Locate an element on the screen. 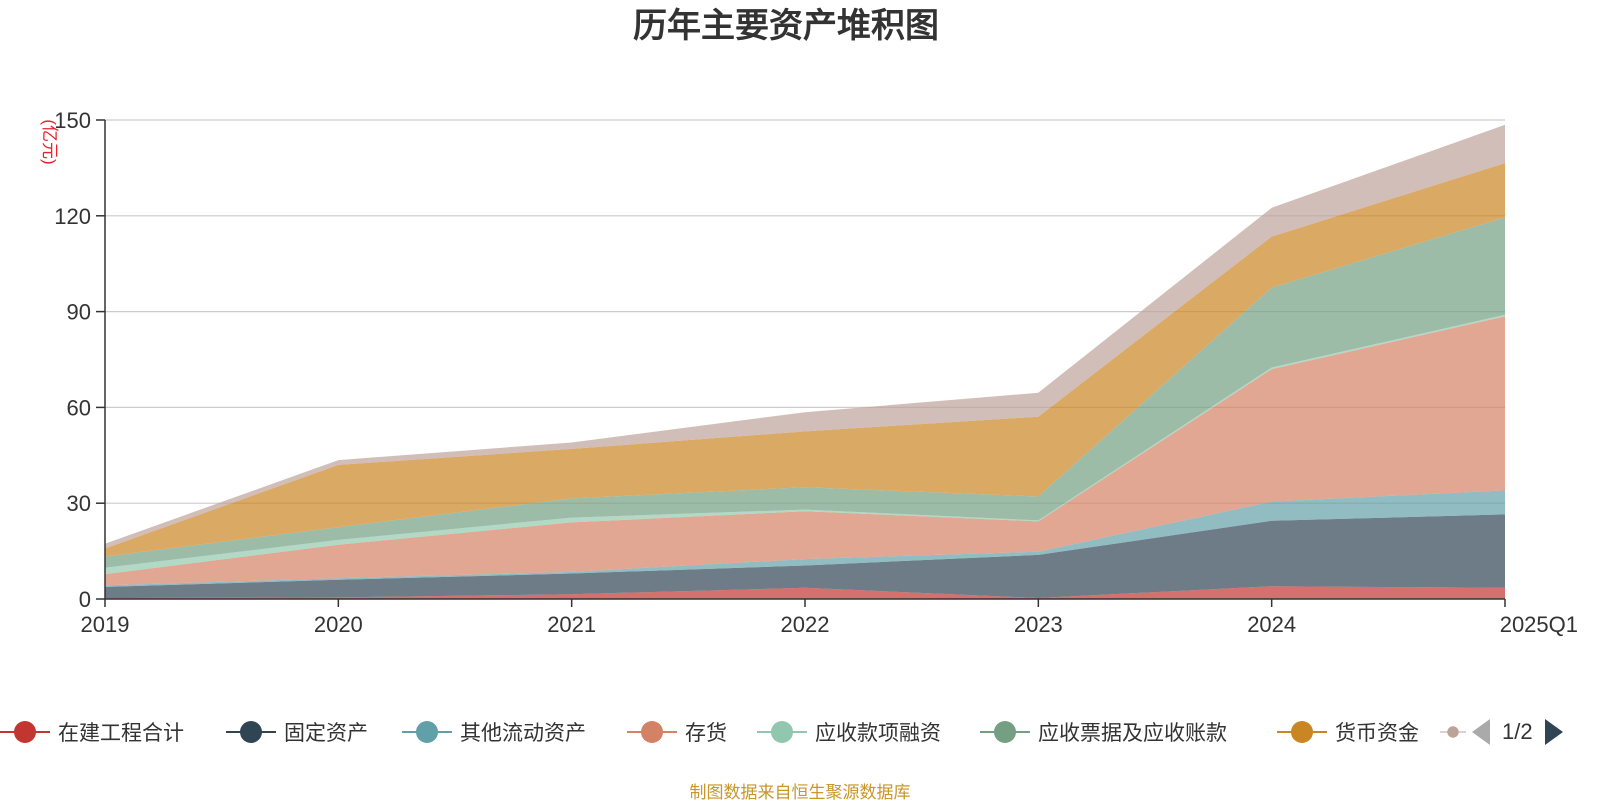 This screenshot has height=803, width=1600. legend-label: 存货 is located at coordinates (706, 733).